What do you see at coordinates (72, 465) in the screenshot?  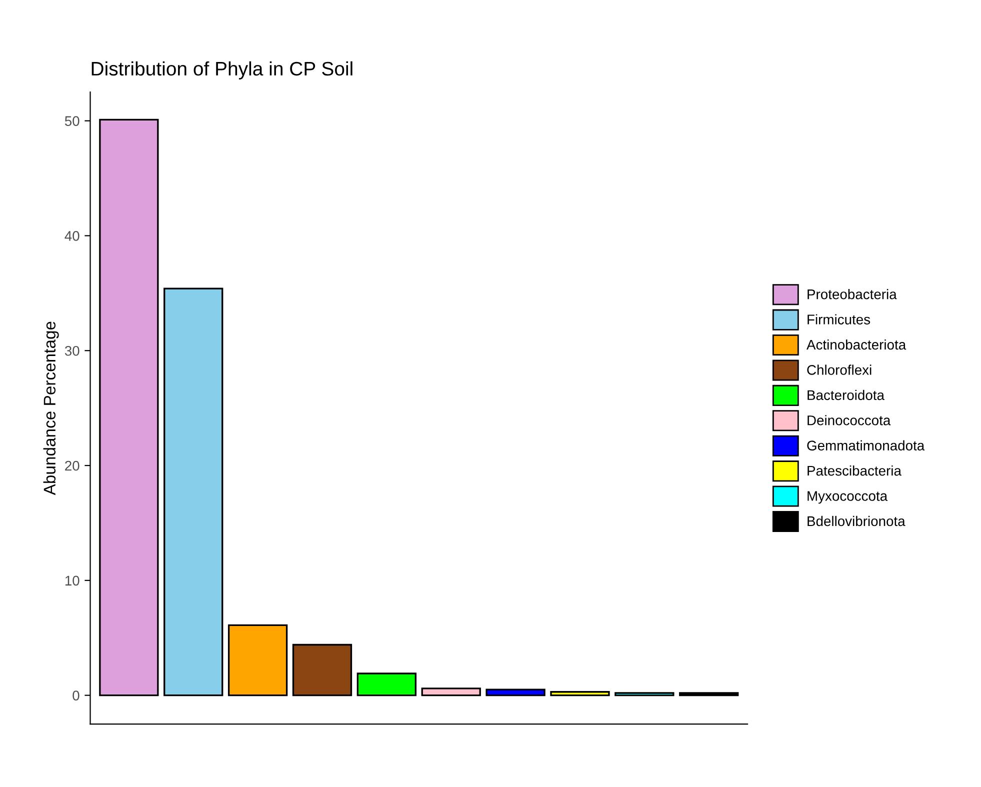 I see `y-tick-label: 20` at bounding box center [72, 465].